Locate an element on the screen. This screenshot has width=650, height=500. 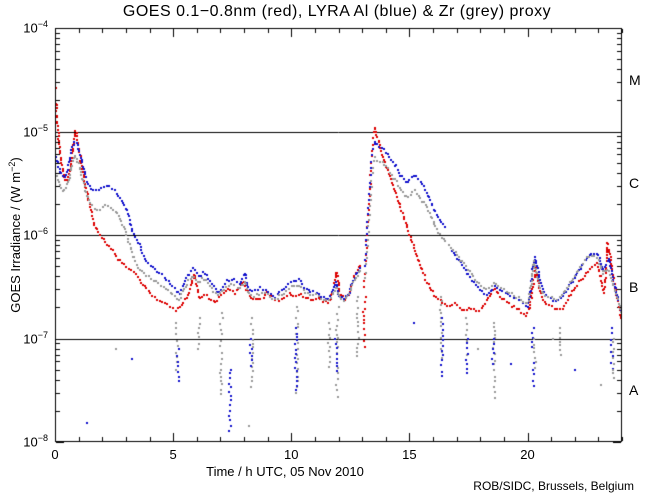
y-axis-label-exponent: −2 is located at coordinates (11, 166).